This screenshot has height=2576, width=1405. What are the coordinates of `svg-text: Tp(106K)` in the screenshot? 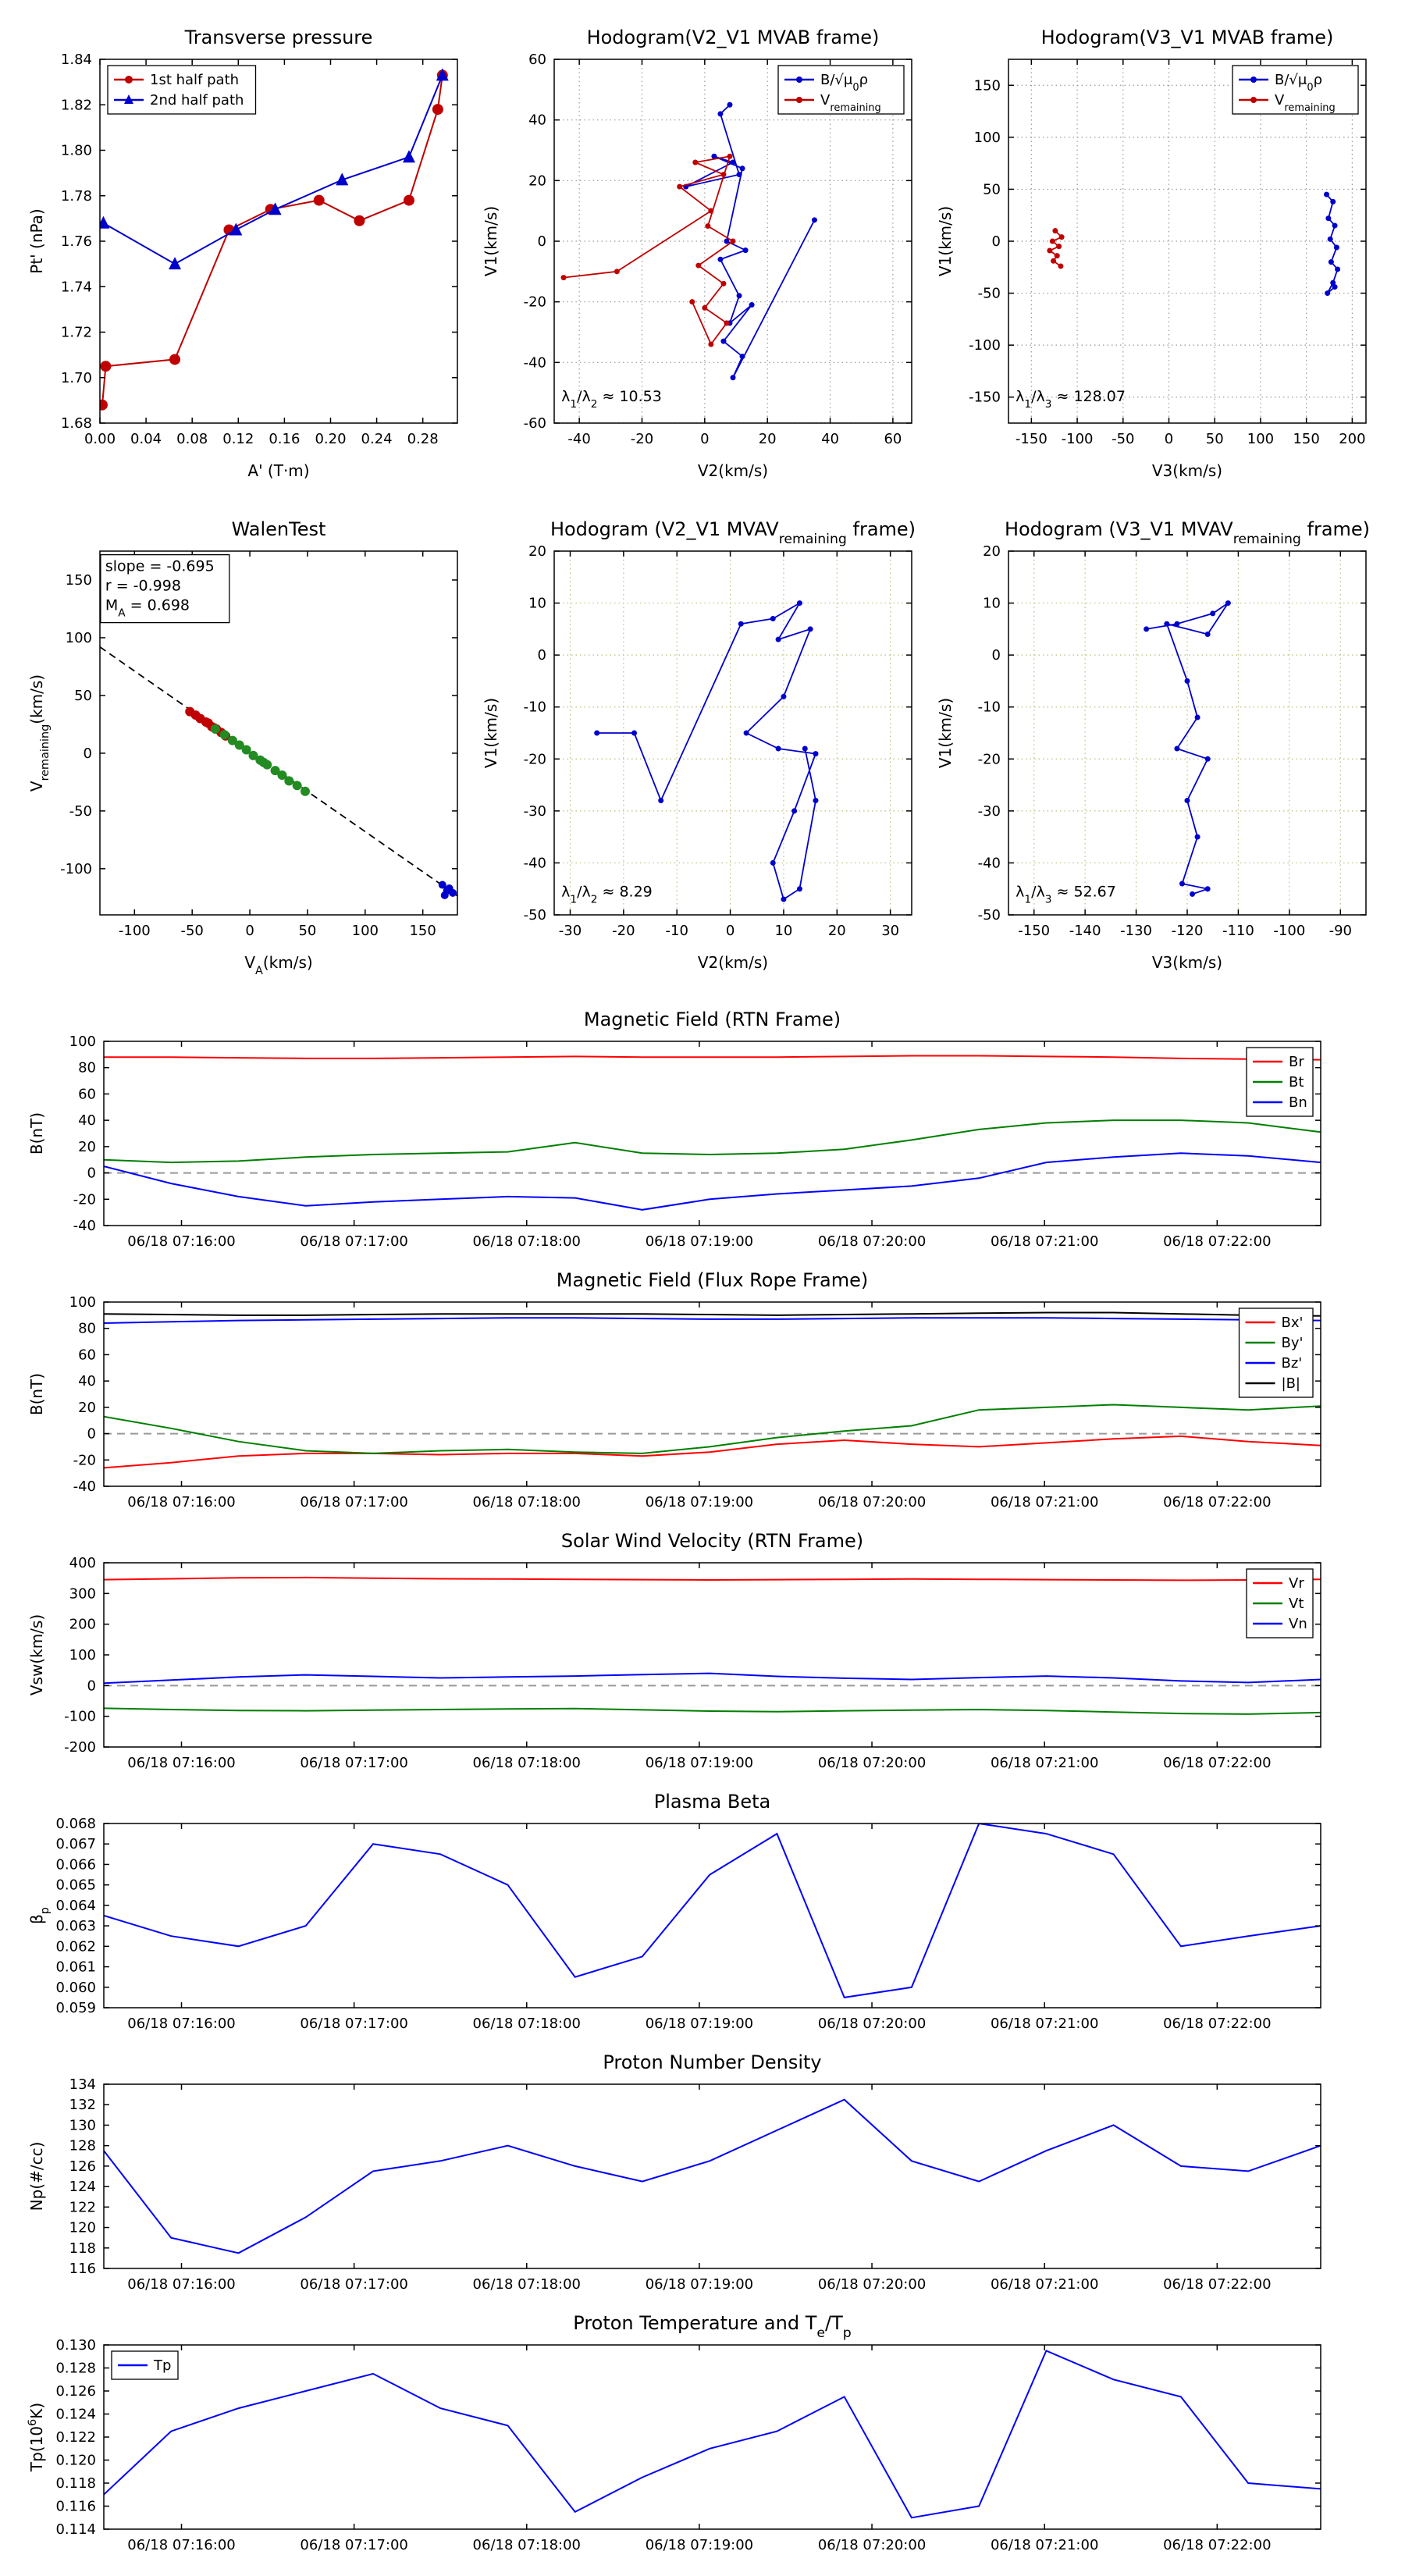 It's located at (36, 2437).